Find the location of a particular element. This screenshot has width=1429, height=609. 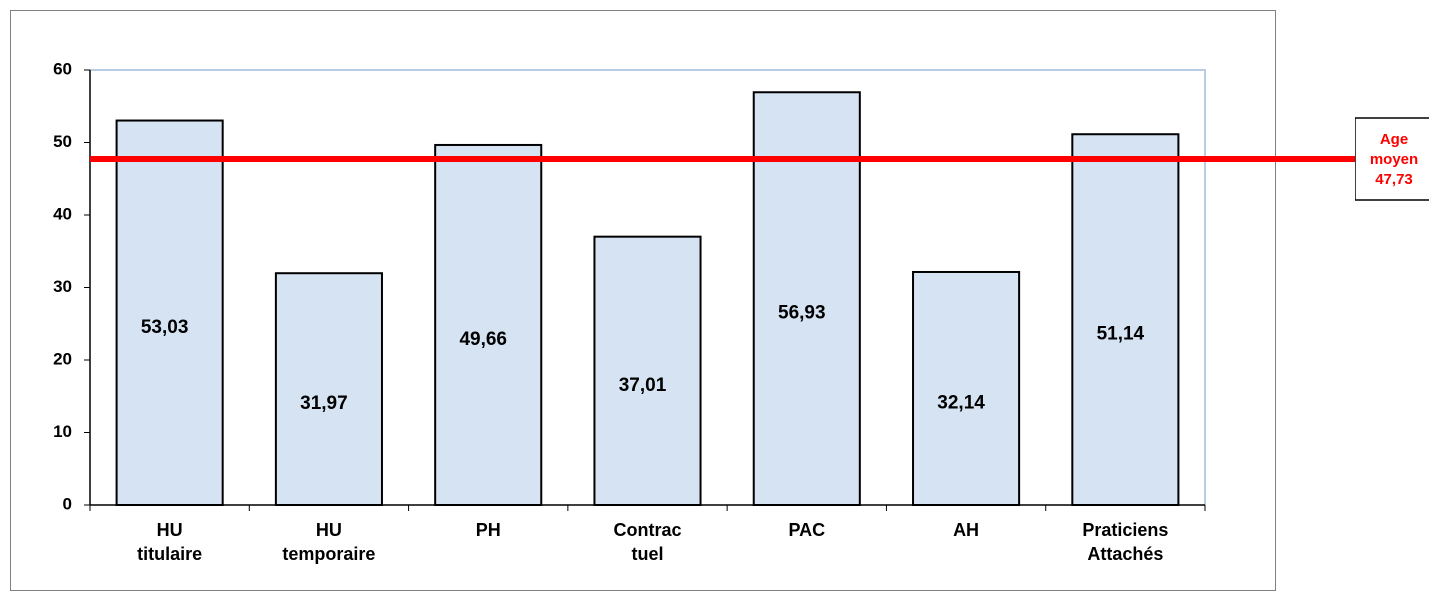

x-tick-label: PAC is located at coordinates (806, 530).